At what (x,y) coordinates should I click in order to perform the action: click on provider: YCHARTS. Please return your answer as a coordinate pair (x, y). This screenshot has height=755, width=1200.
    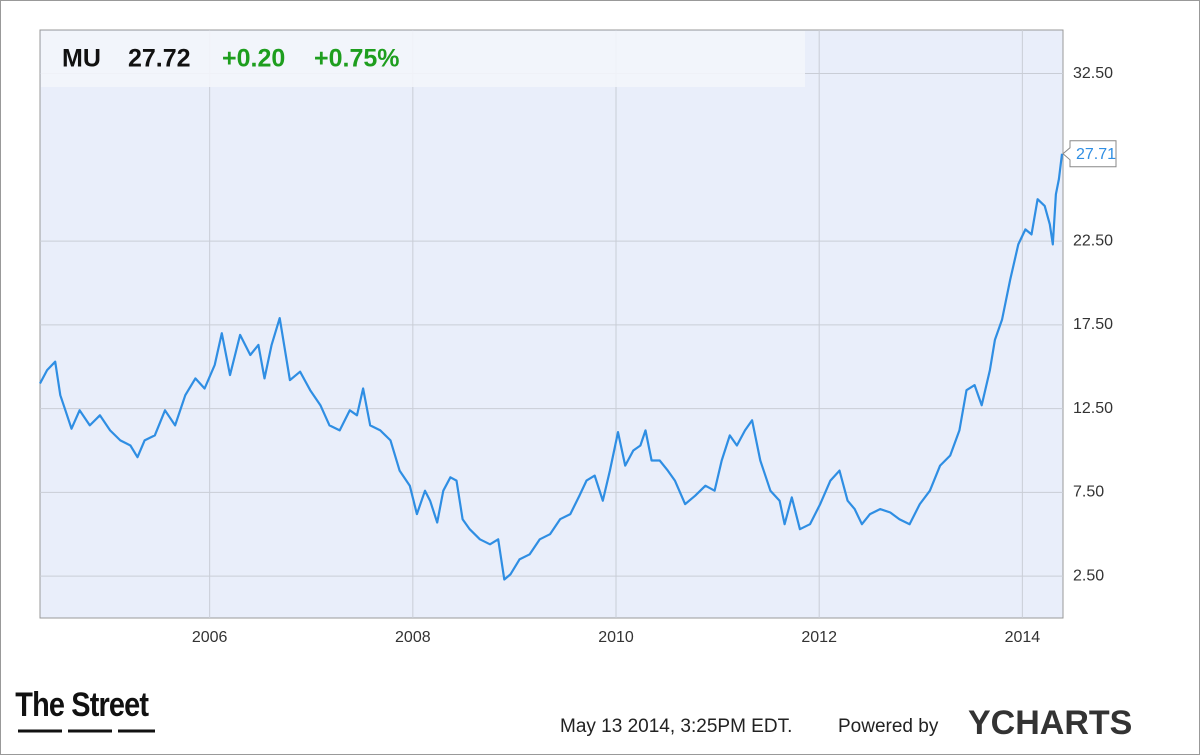
    Looking at the image, I should click on (1050, 723).